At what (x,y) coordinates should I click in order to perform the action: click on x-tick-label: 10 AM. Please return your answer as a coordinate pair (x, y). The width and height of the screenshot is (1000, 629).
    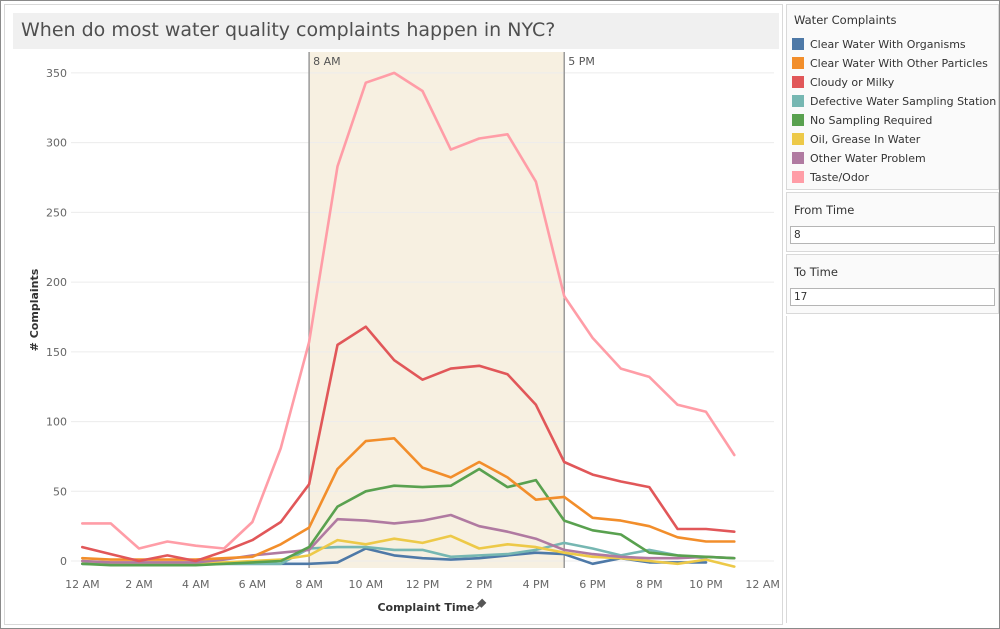
    Looking at the image, I should click on (366, 584).